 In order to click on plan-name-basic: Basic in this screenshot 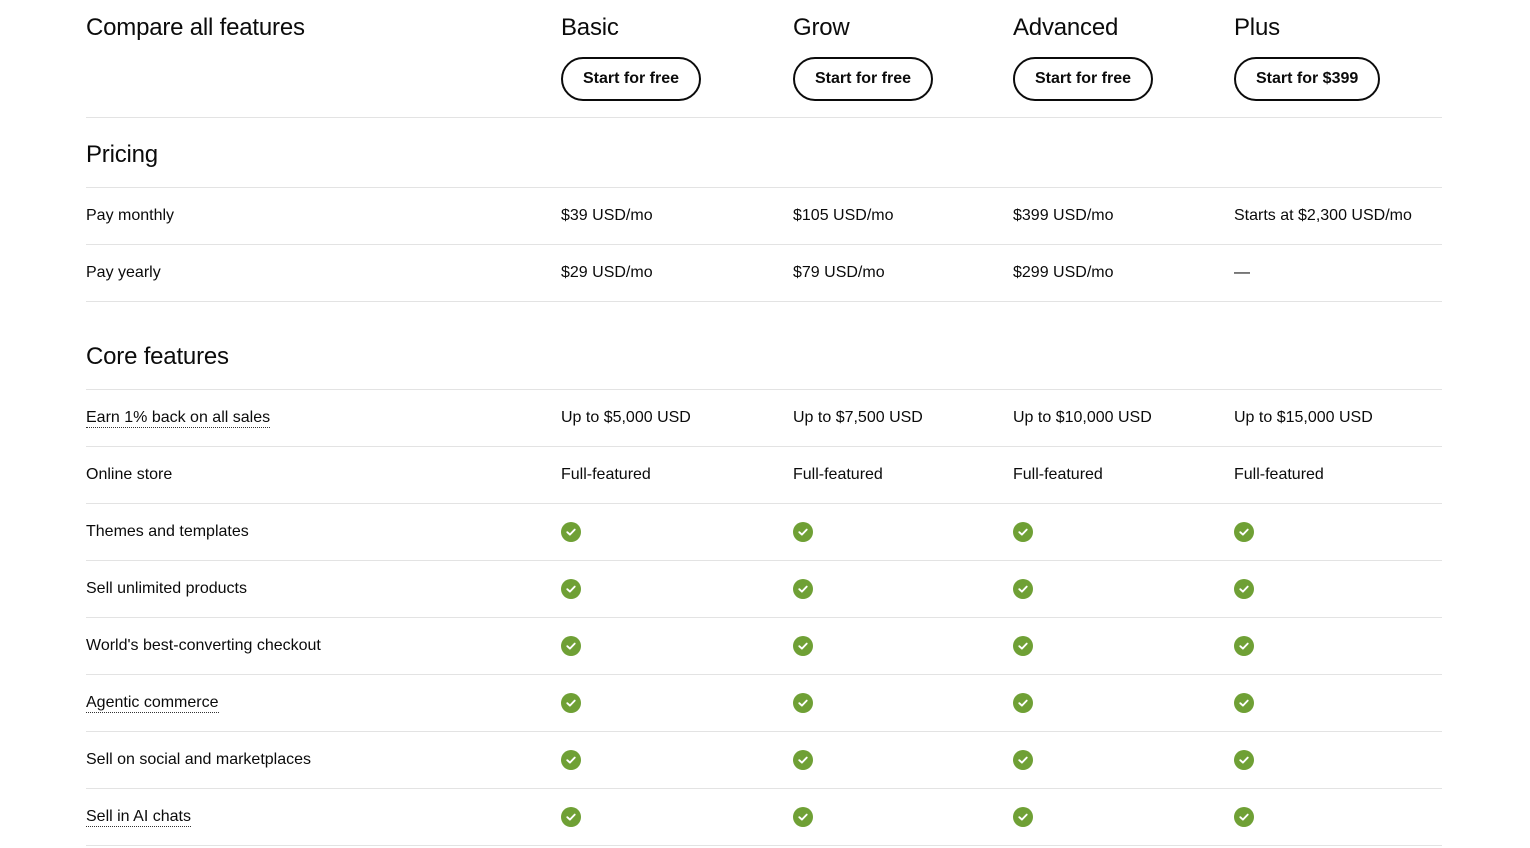, I will do `click(590, 27)`.